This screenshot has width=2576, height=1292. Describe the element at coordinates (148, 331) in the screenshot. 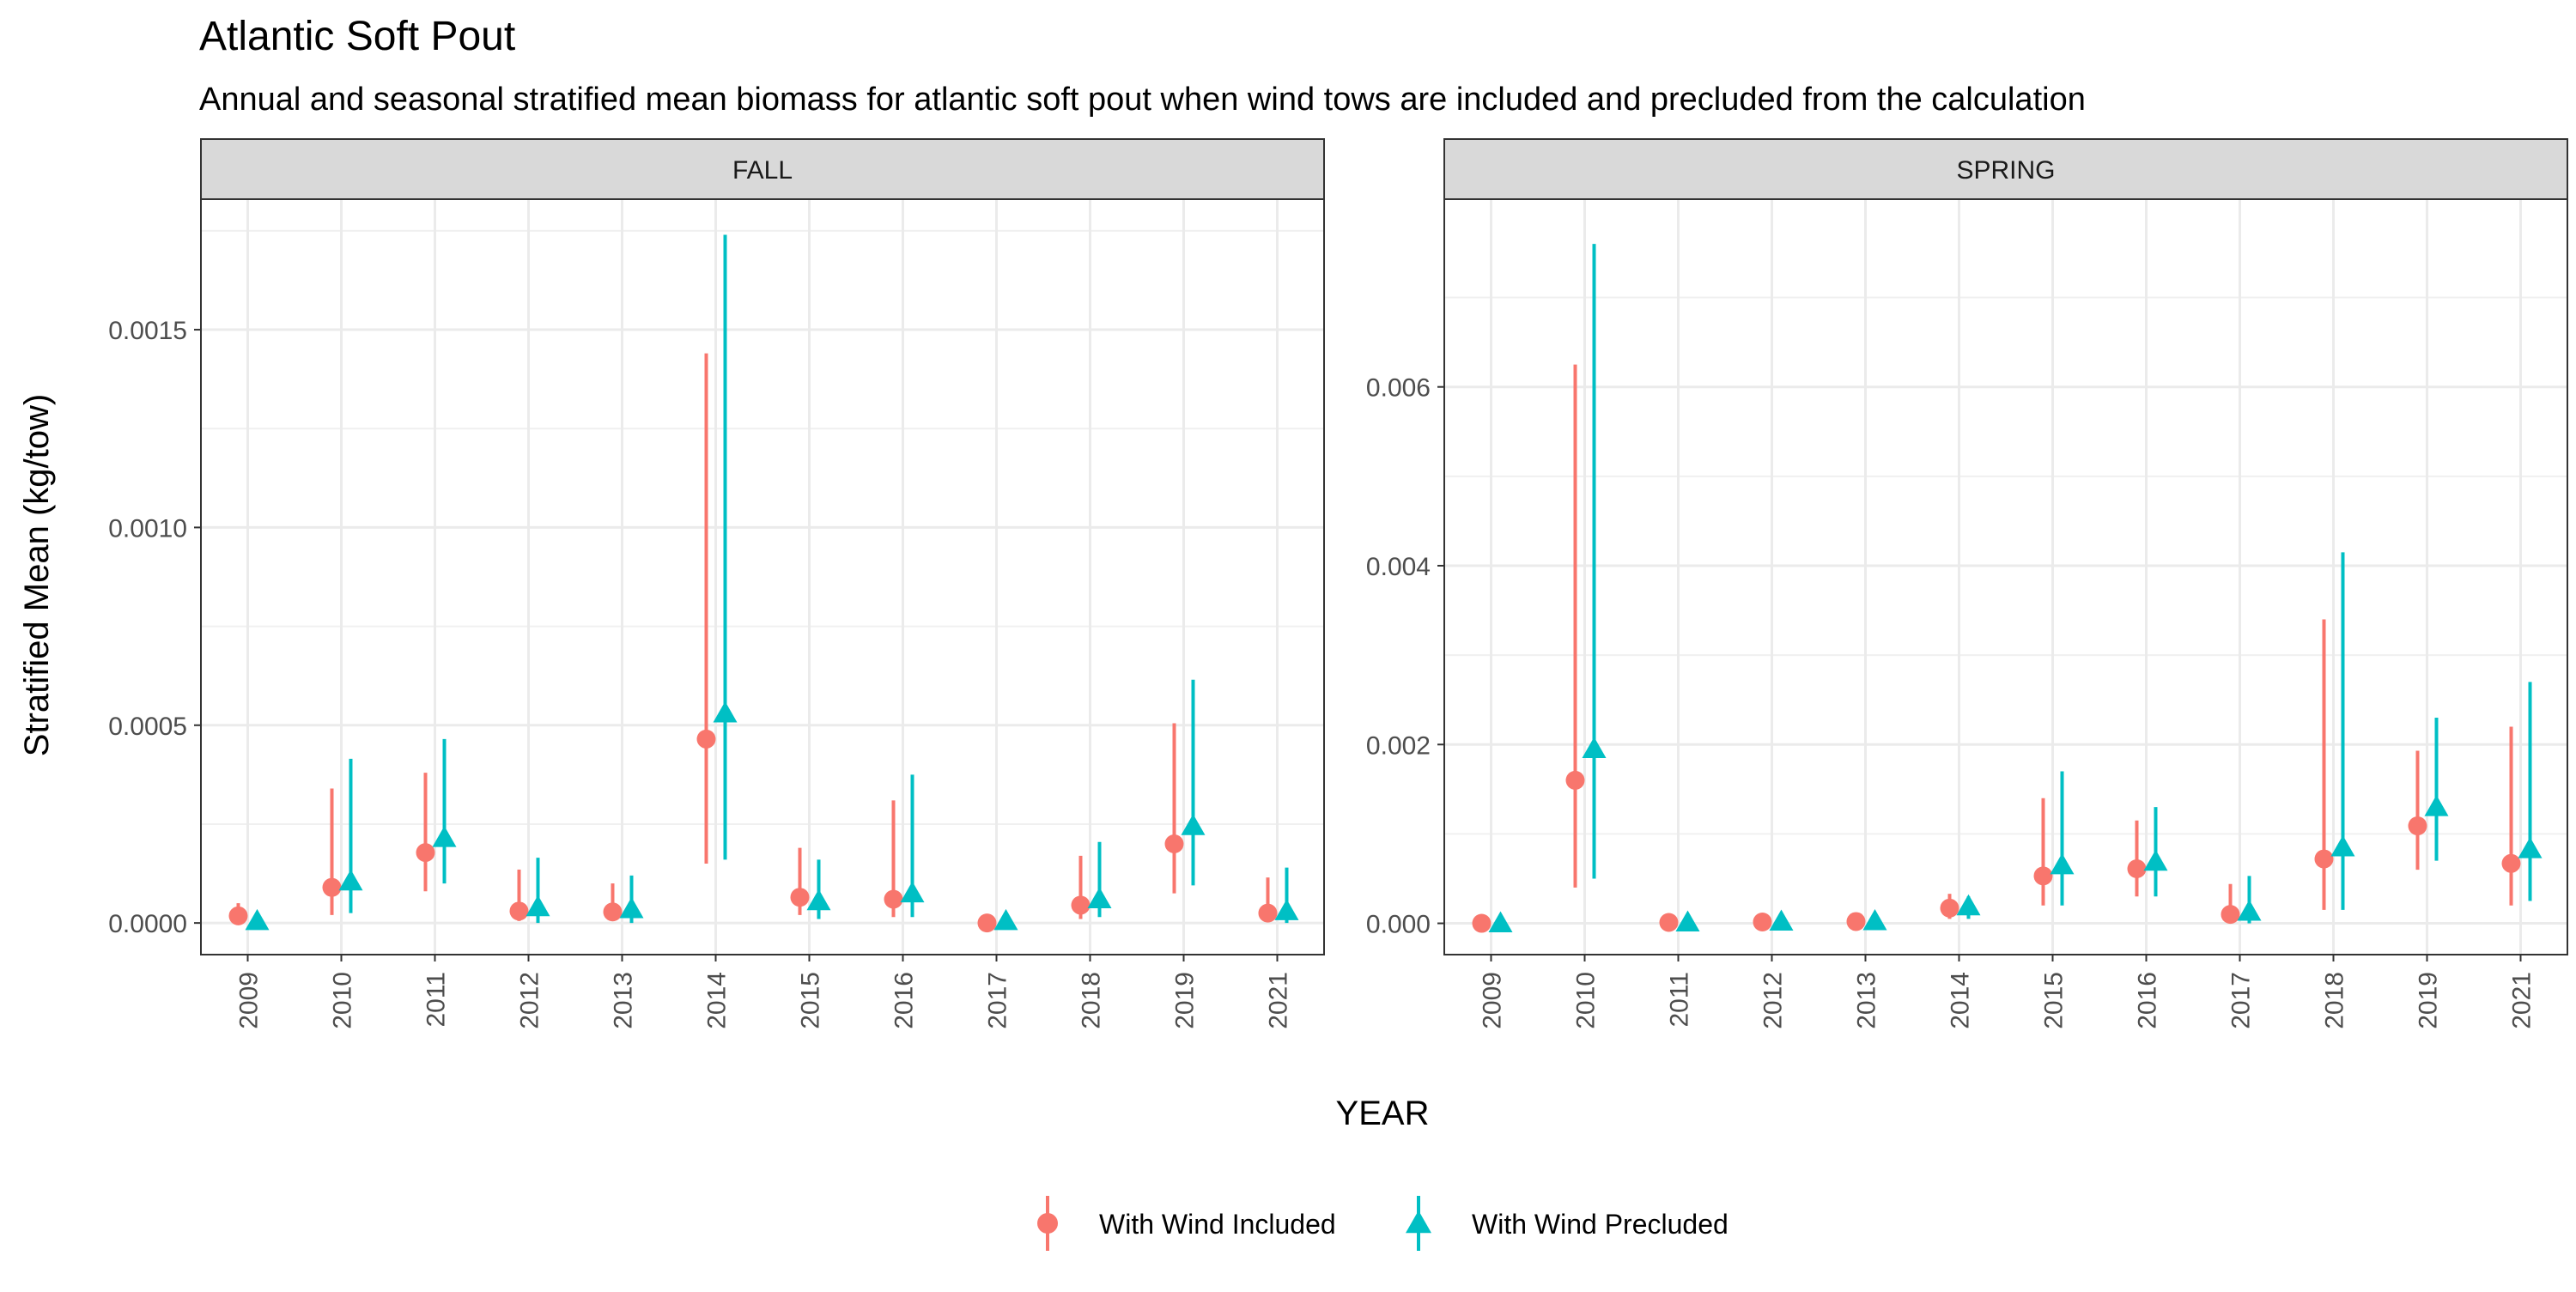

I see `y-tick-label: 0.0015` at that location.